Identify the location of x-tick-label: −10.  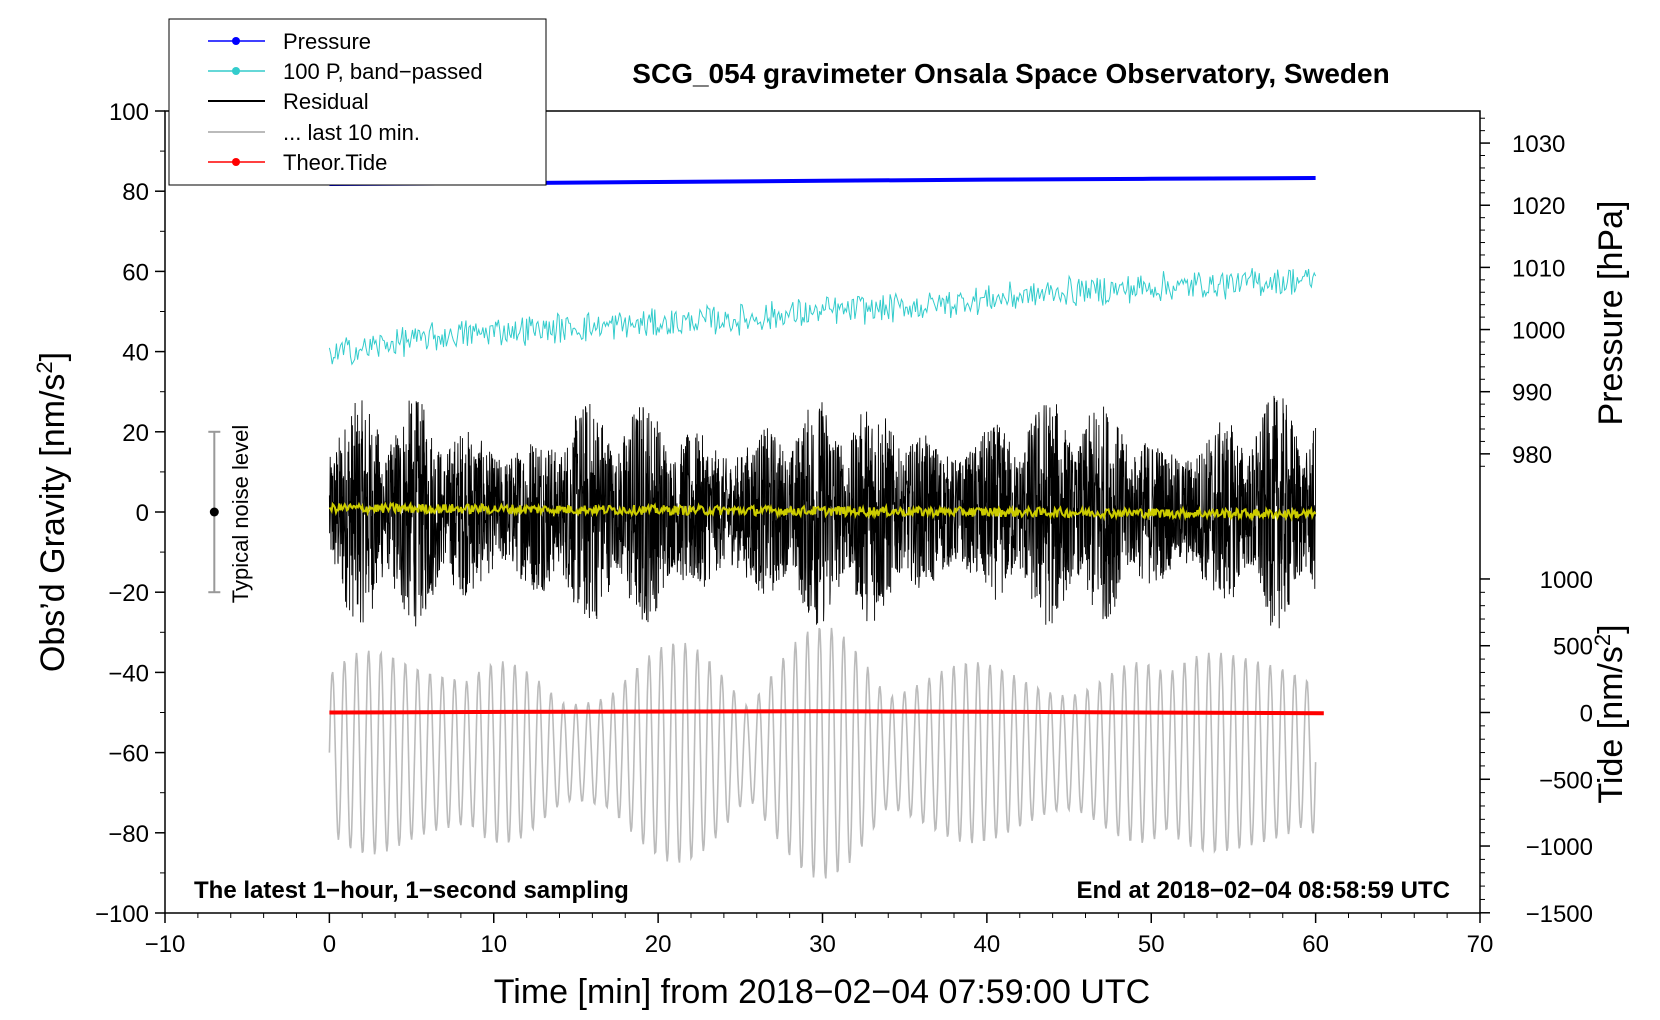
(165, 944).